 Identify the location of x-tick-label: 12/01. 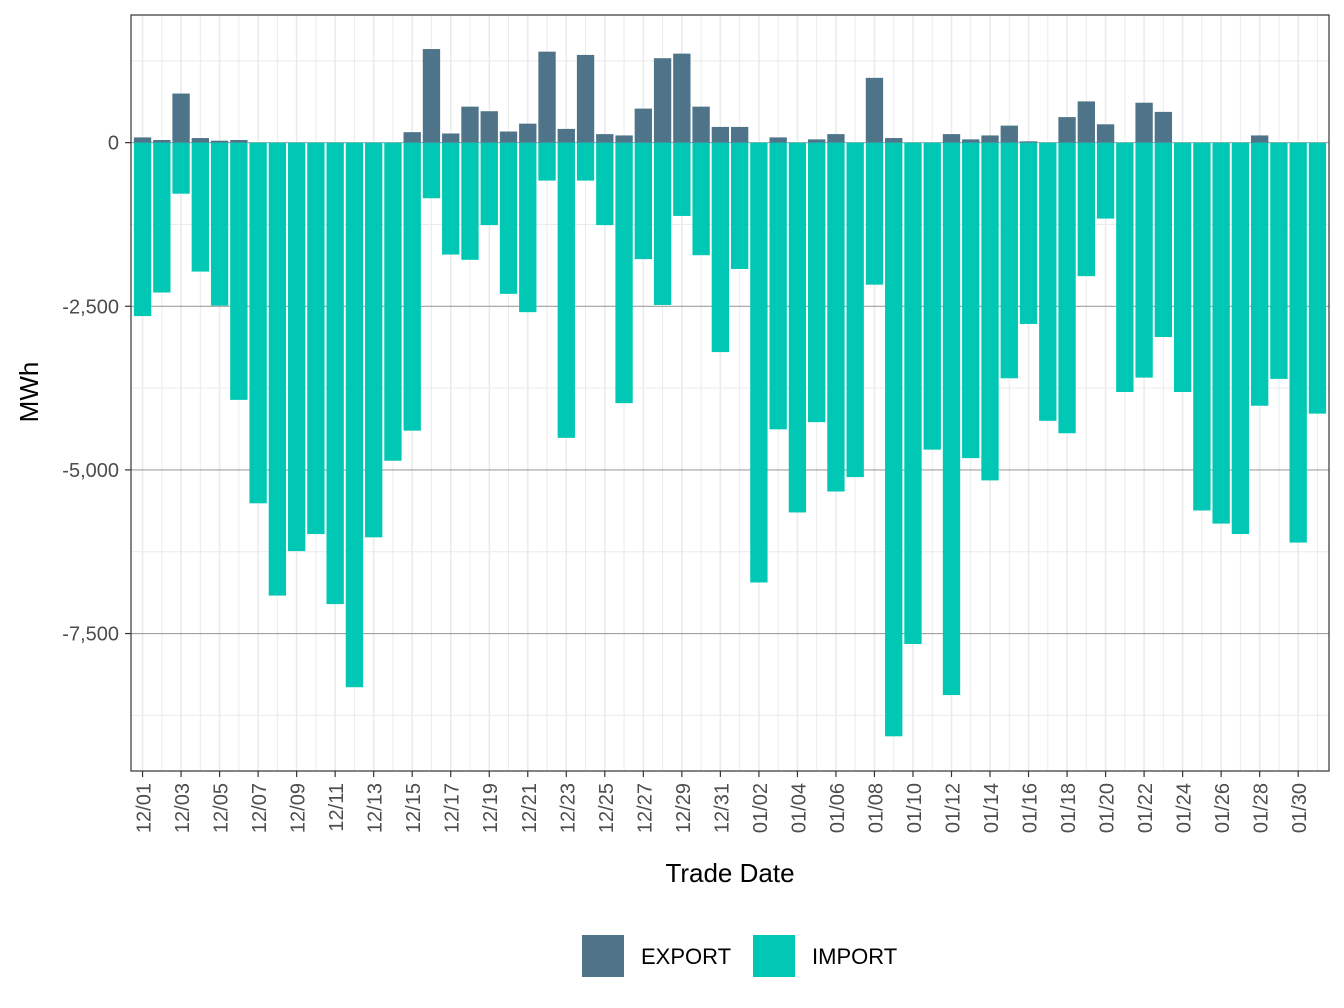
(145, 808).